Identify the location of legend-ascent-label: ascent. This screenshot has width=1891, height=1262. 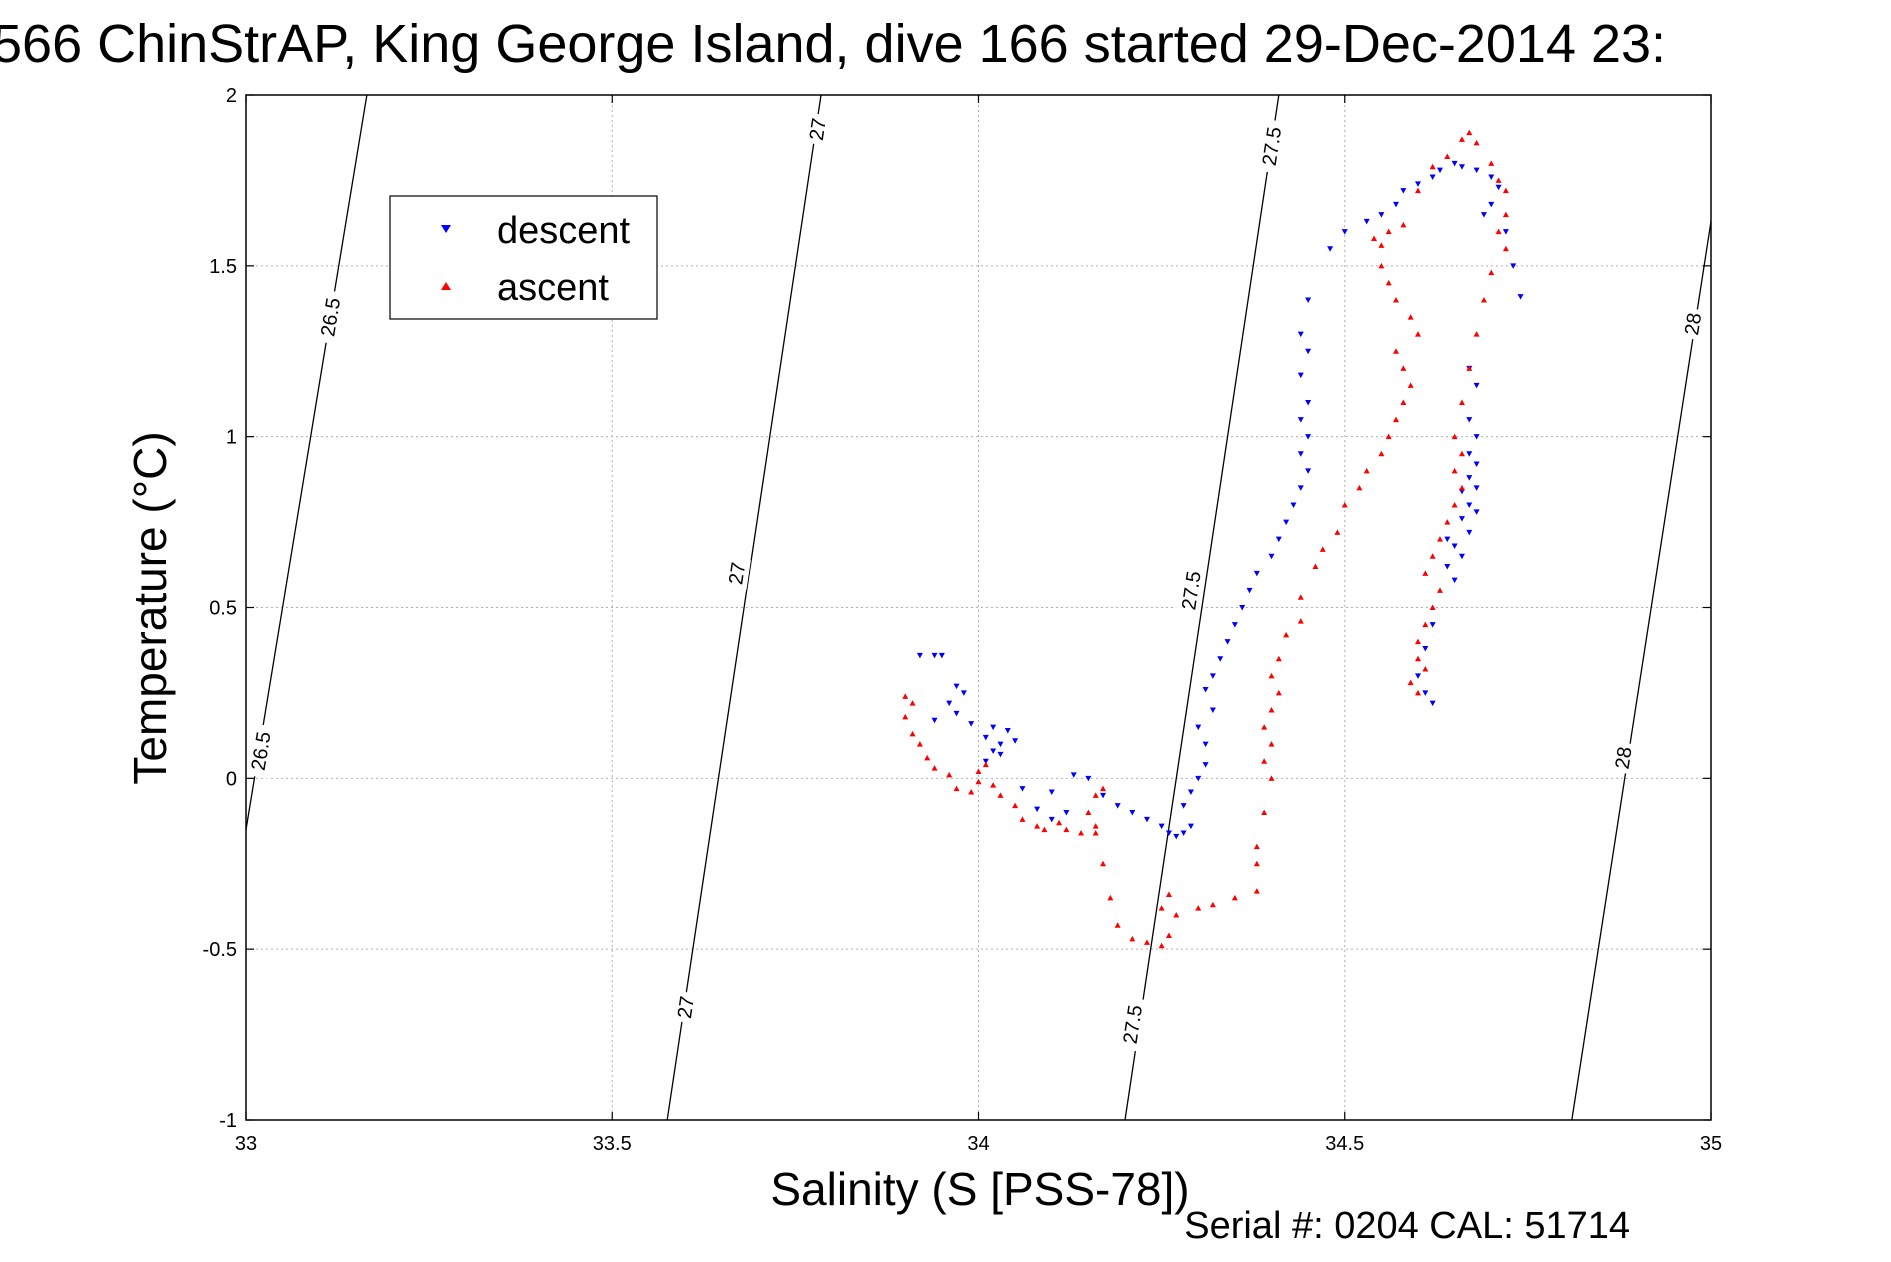
(553, 288).